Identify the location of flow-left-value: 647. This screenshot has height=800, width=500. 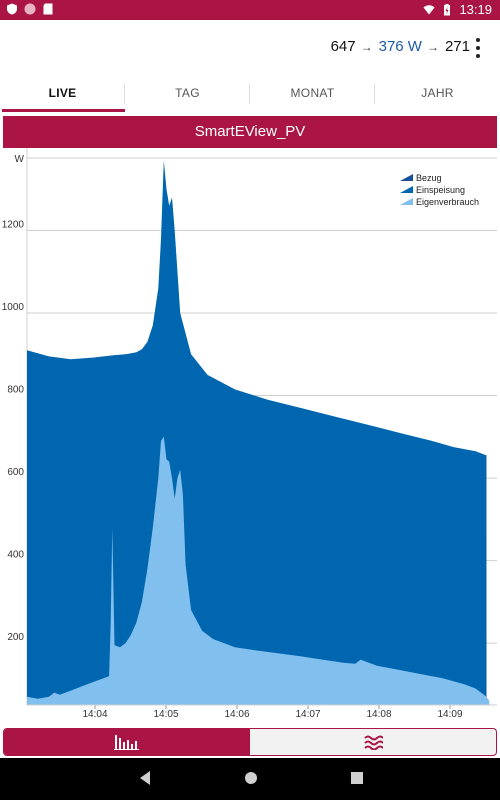
(343, 46).